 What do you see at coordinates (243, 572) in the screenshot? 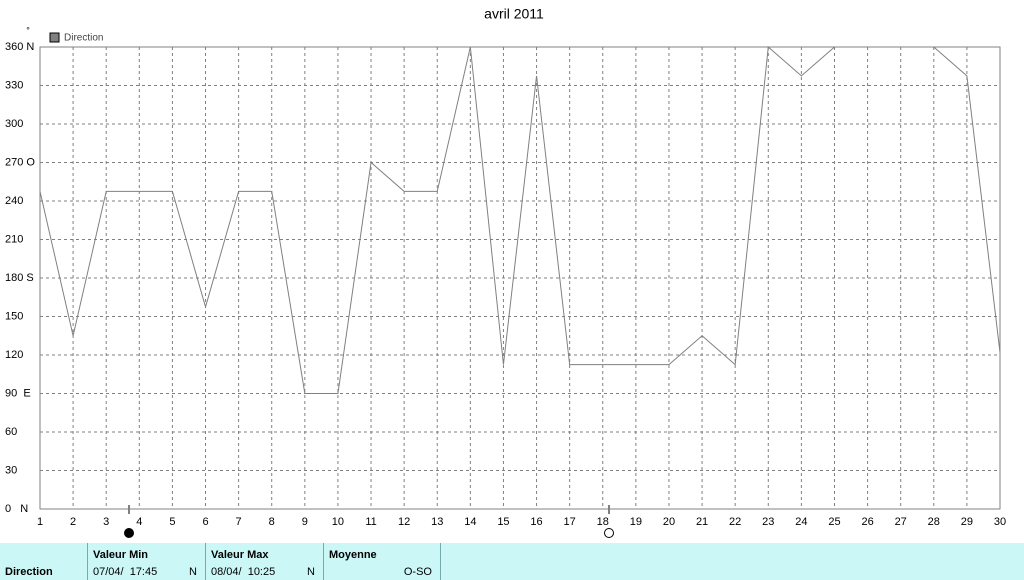
I see `value-date: 08/04/ 10:25` at bounding box center [243, 572].